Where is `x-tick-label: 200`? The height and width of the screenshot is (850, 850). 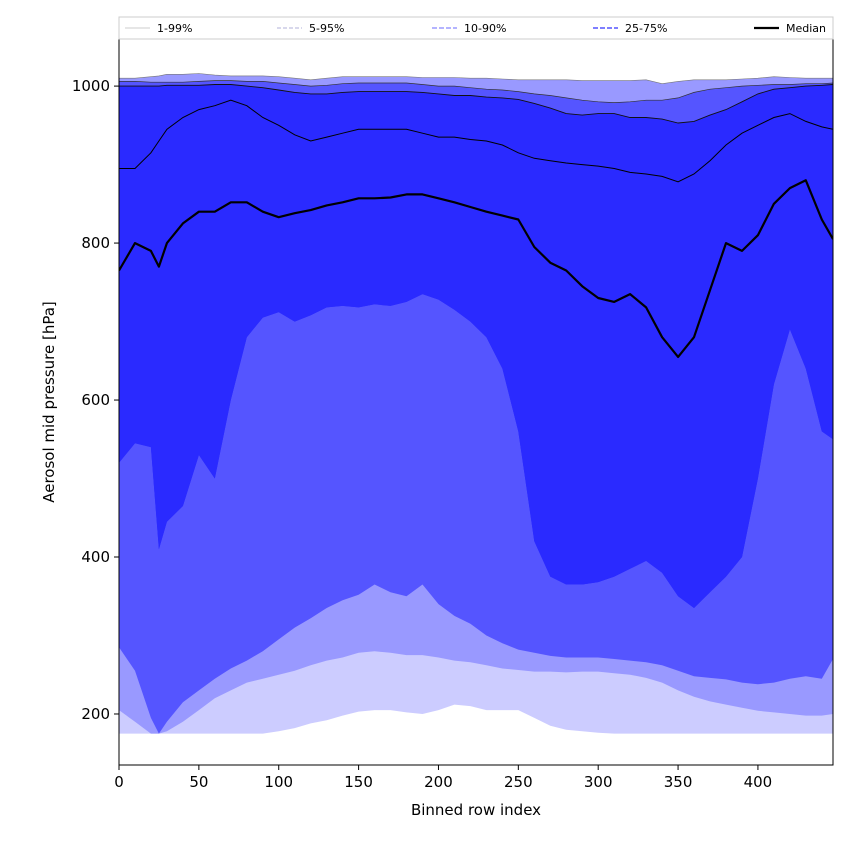 x-tick-label: 200 is located at coordinates (438, 782).